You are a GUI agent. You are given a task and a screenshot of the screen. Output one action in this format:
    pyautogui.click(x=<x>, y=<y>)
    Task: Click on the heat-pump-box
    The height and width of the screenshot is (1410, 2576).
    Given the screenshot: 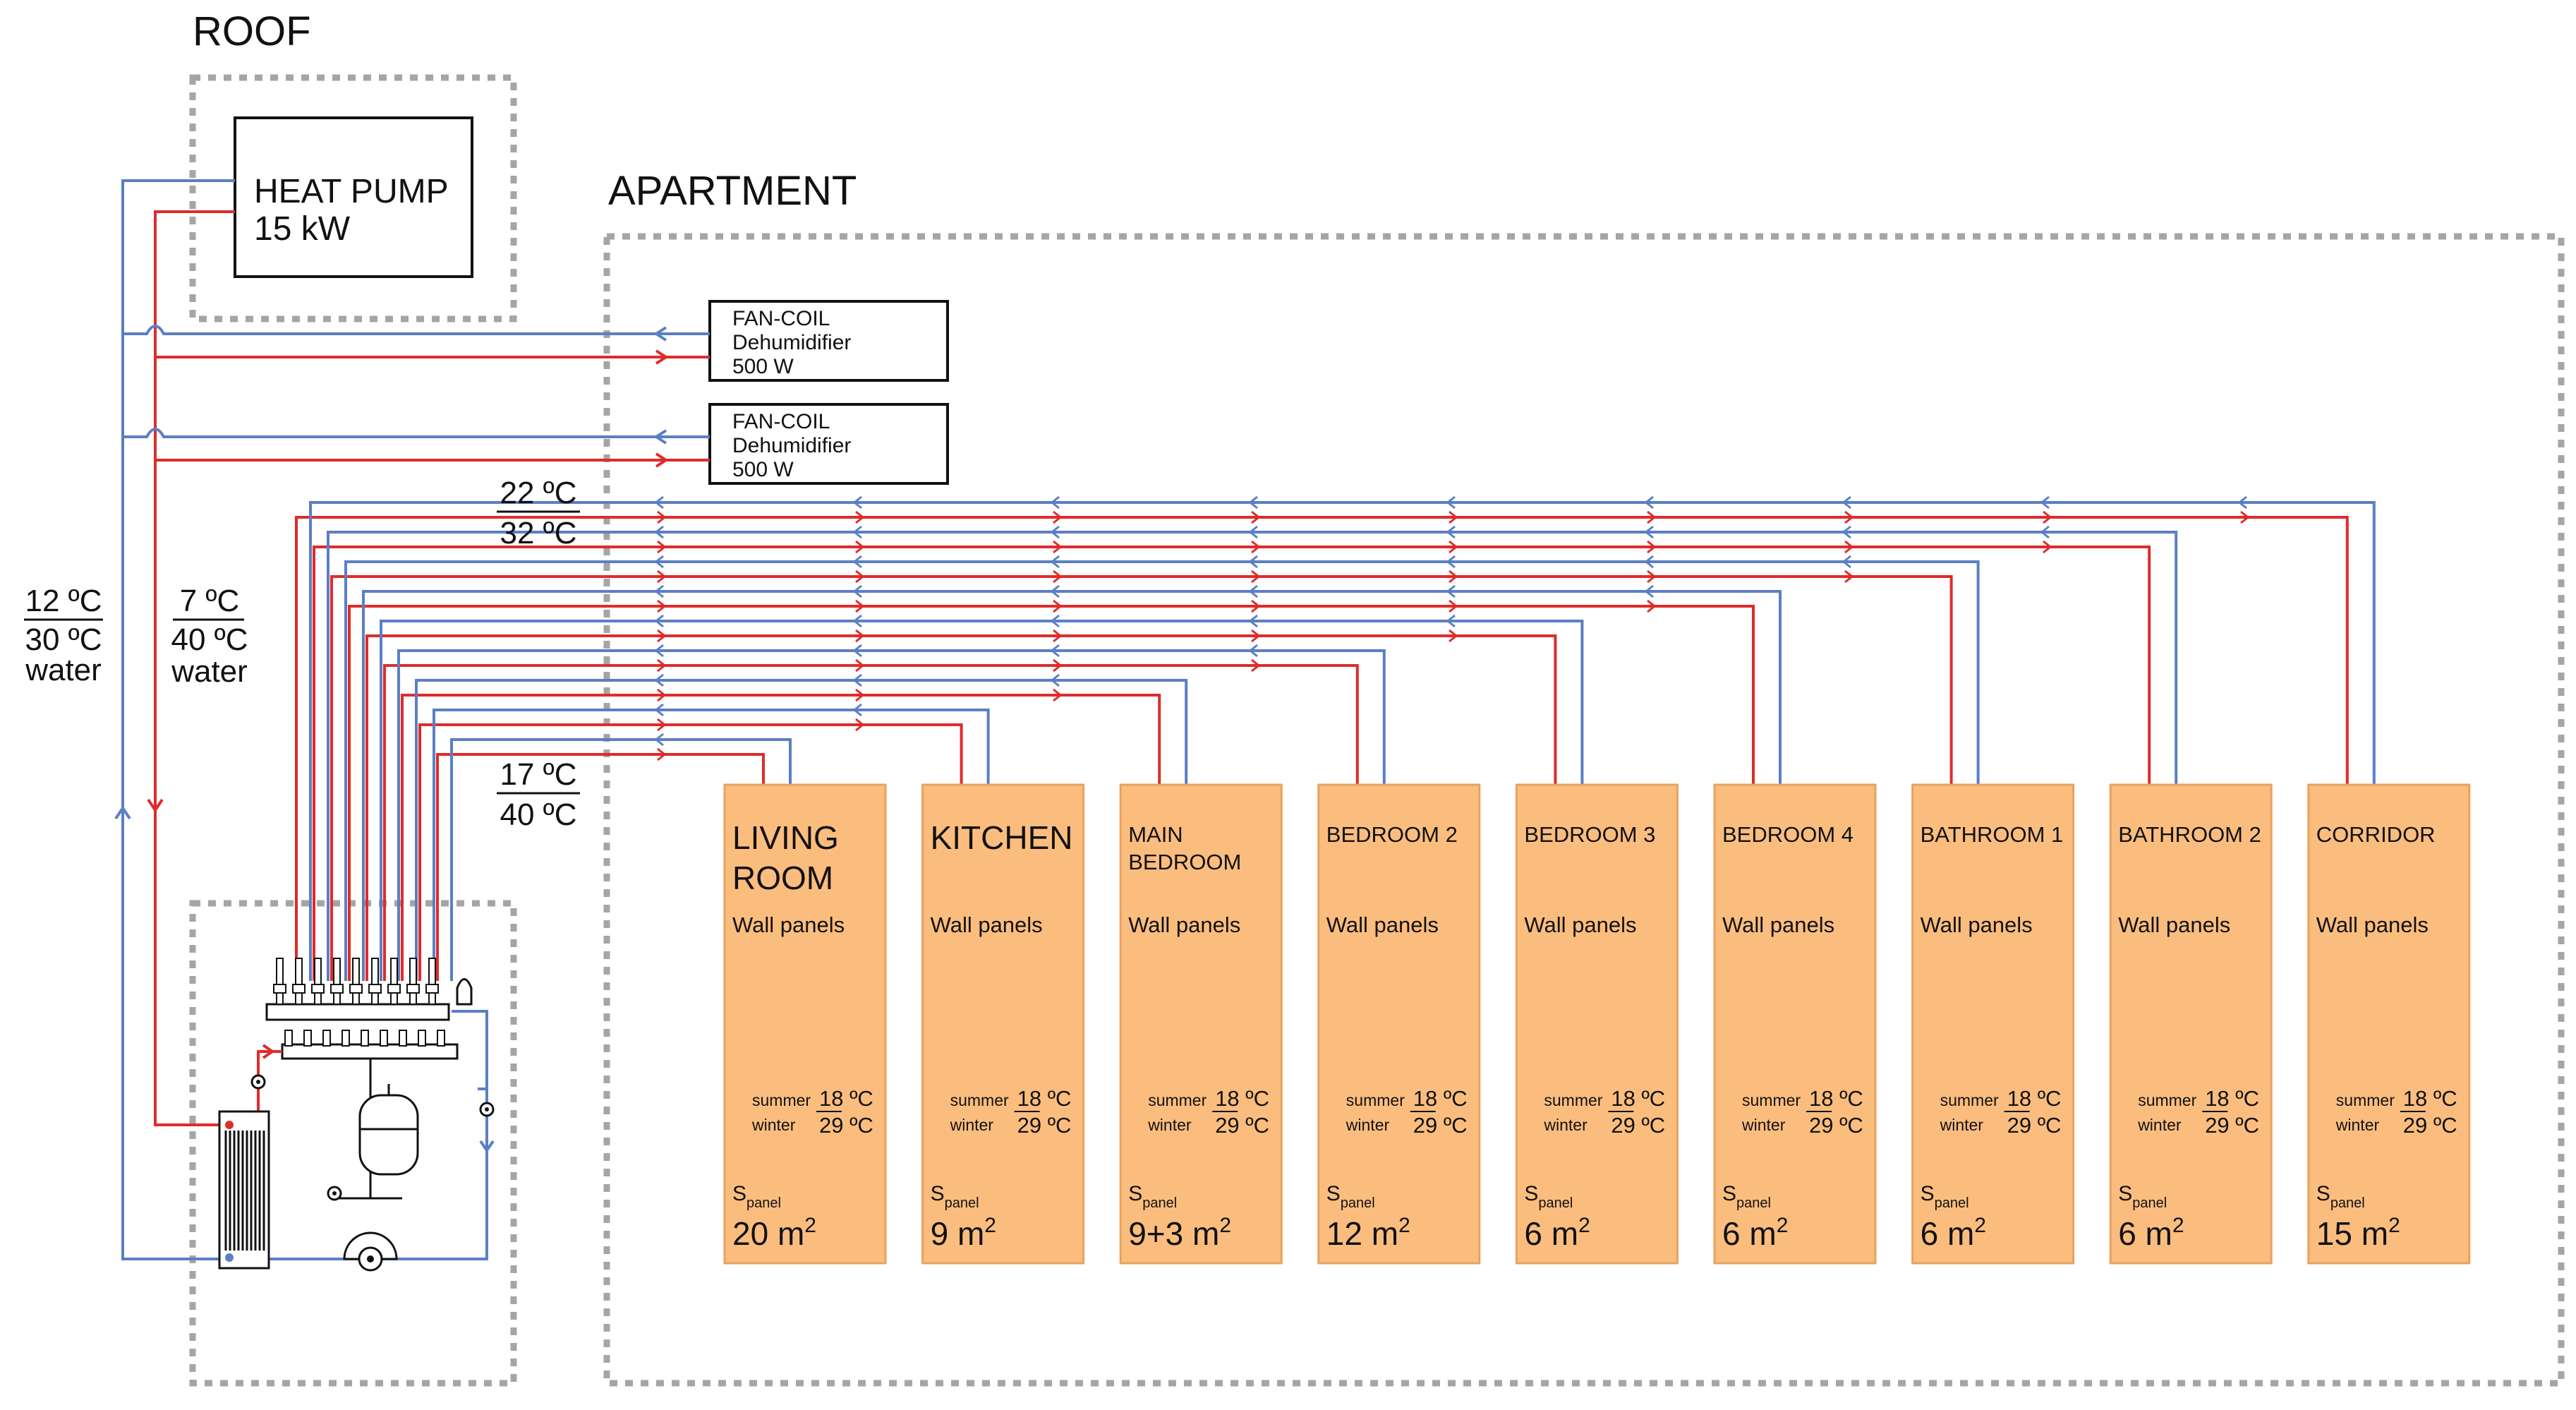 What is the action you would take?
    pyautogui.click(x=353, y=197)
    